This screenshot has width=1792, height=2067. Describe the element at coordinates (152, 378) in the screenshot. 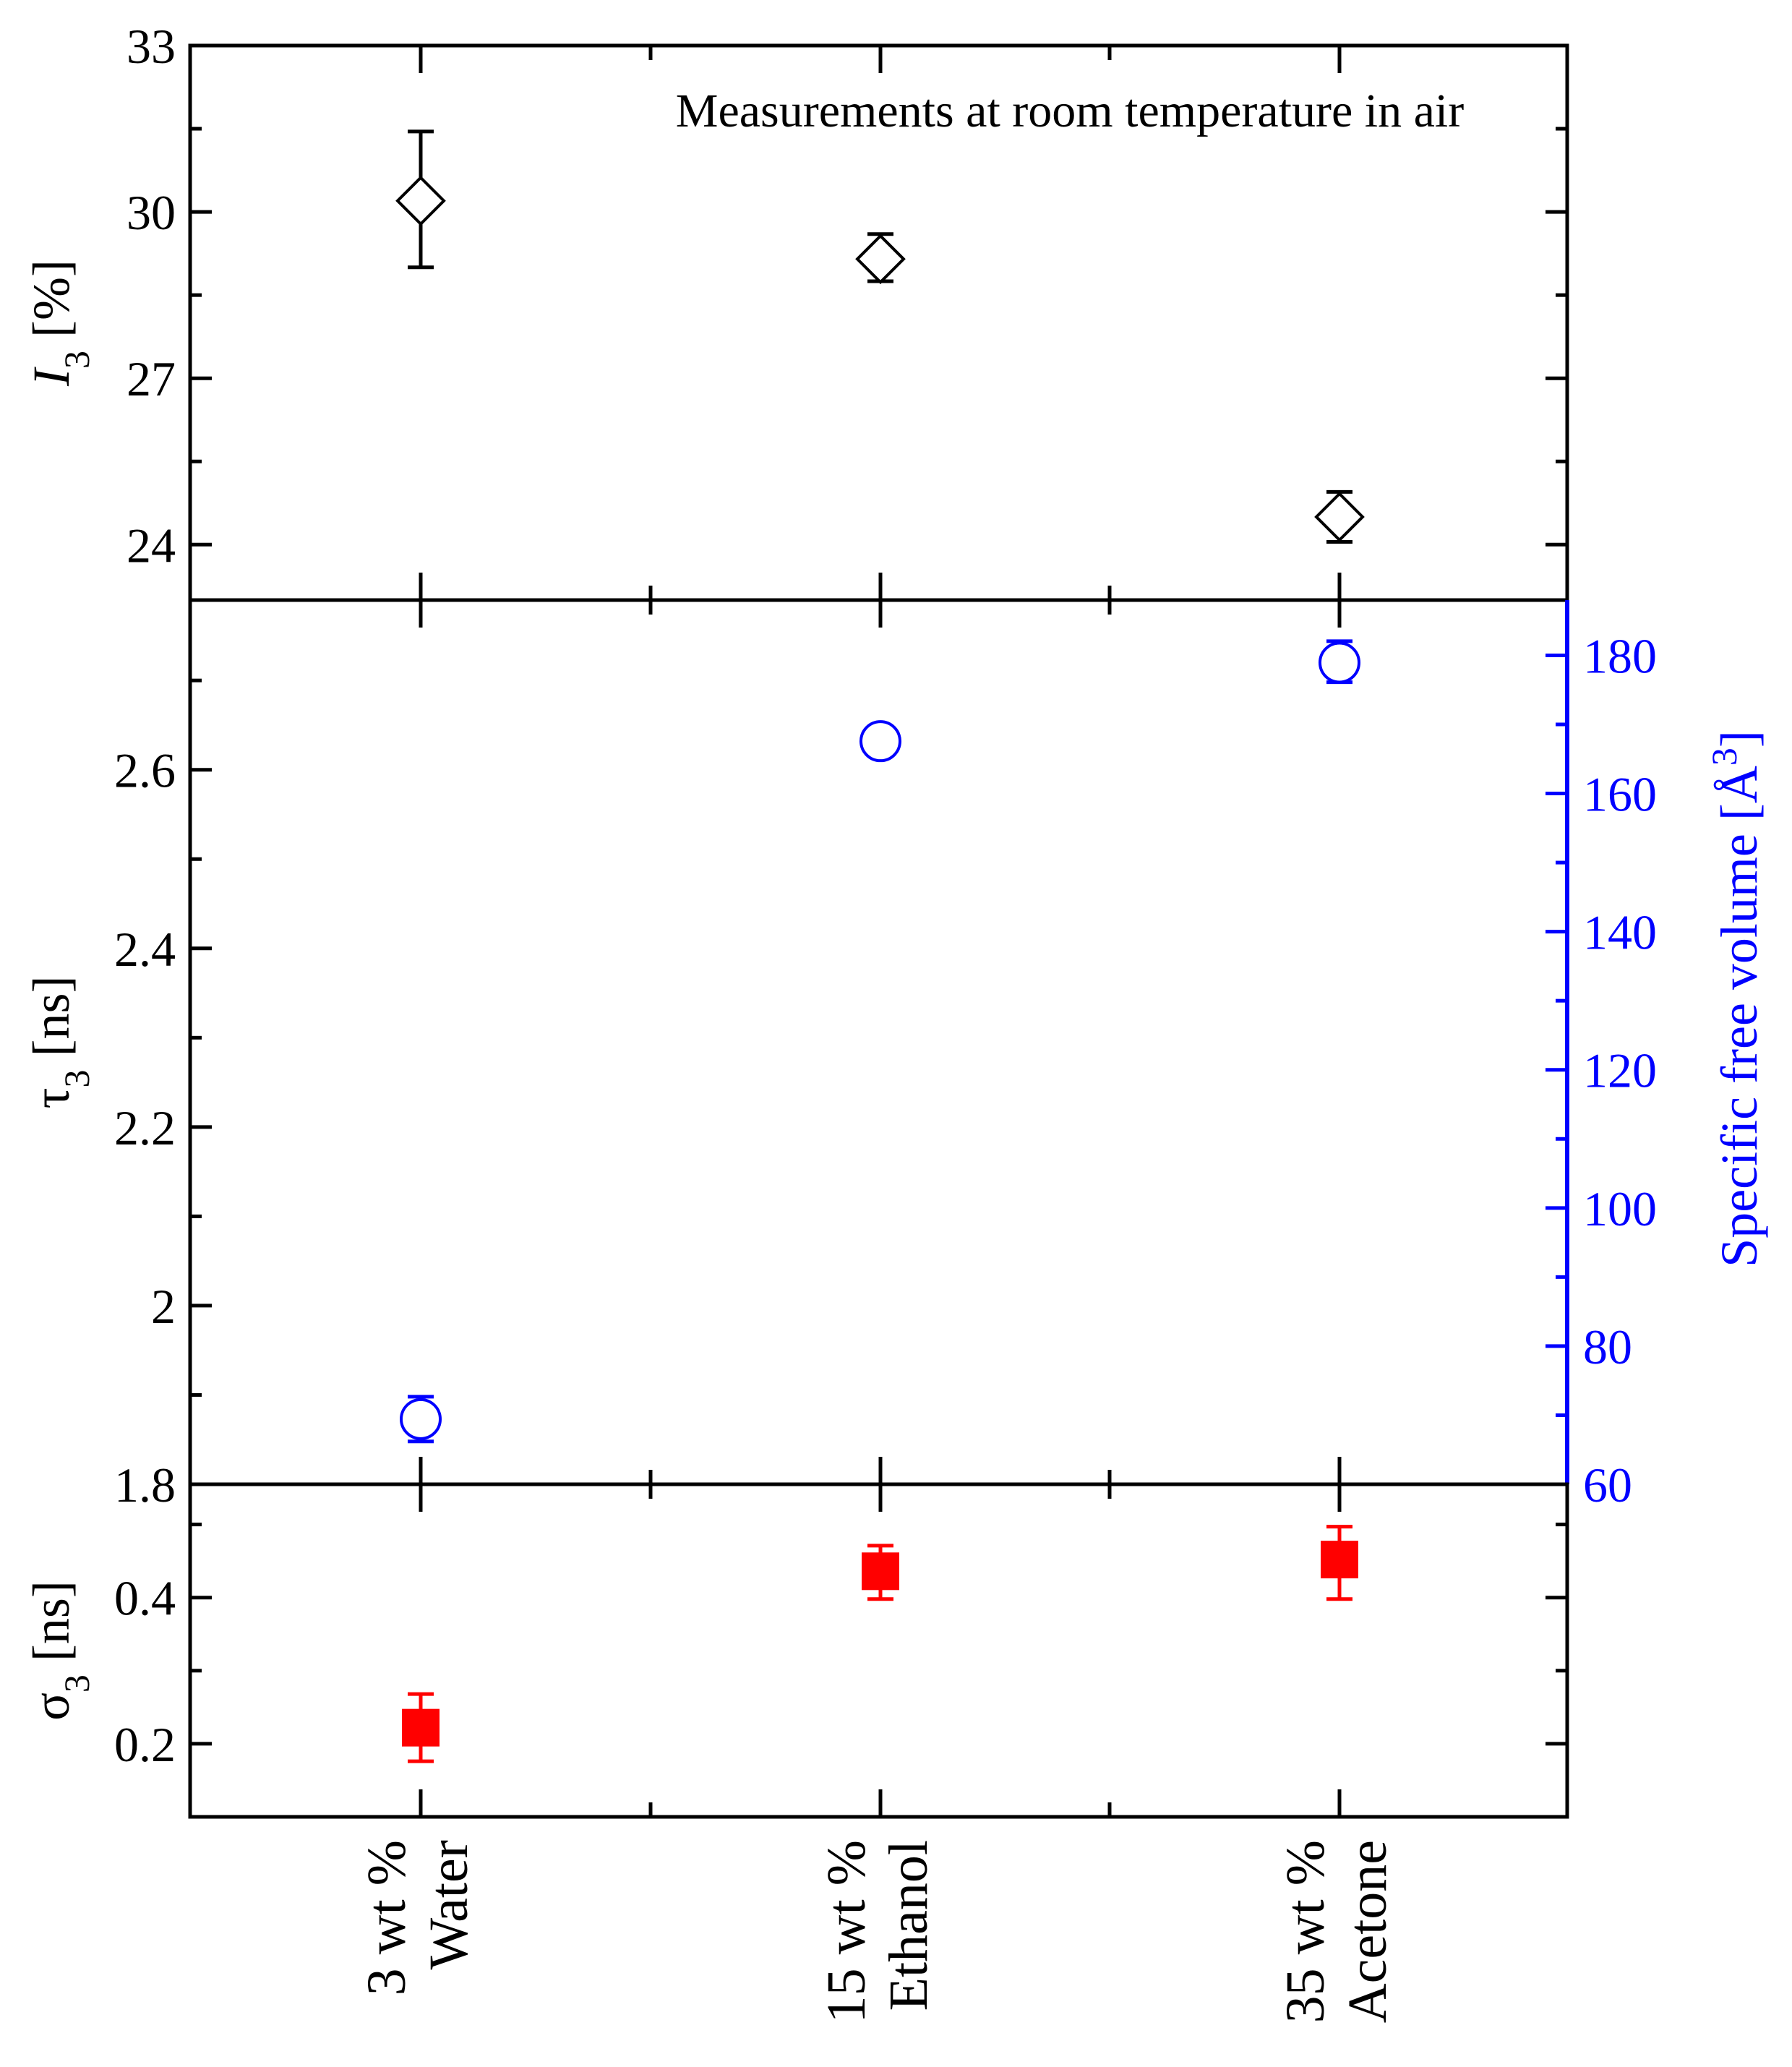

I see `y-tick-label: 27` at that location.